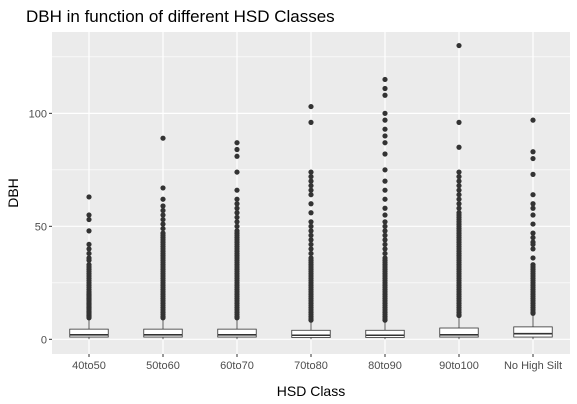 The image size is (577, 404). I want to click on x-tick-label: 60to70, so click(237, 366).